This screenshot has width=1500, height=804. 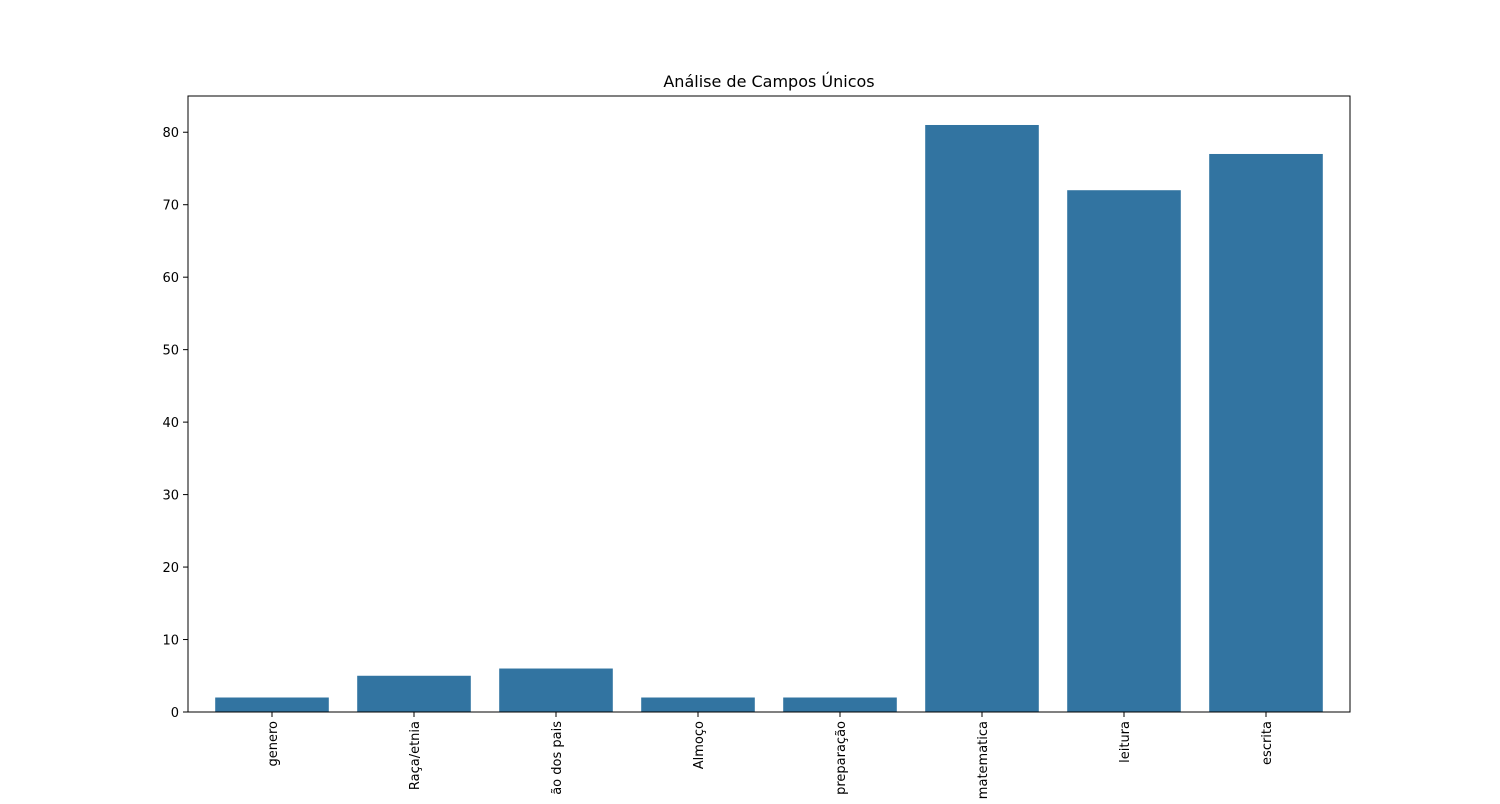 What do you see at coordinates (1125, 742) in the screenshot?
I see `x-tick-label: leitura` at bounding box center [1125, 742].